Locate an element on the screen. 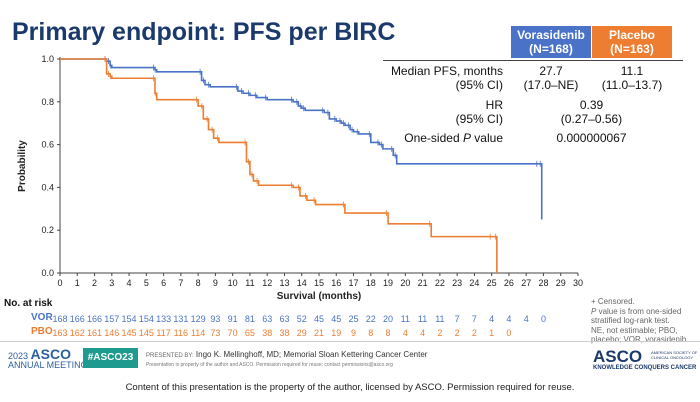 The width and height of the screenshot is (700, 402). x-tick-label: 12 is located at coordinates (267, 283).